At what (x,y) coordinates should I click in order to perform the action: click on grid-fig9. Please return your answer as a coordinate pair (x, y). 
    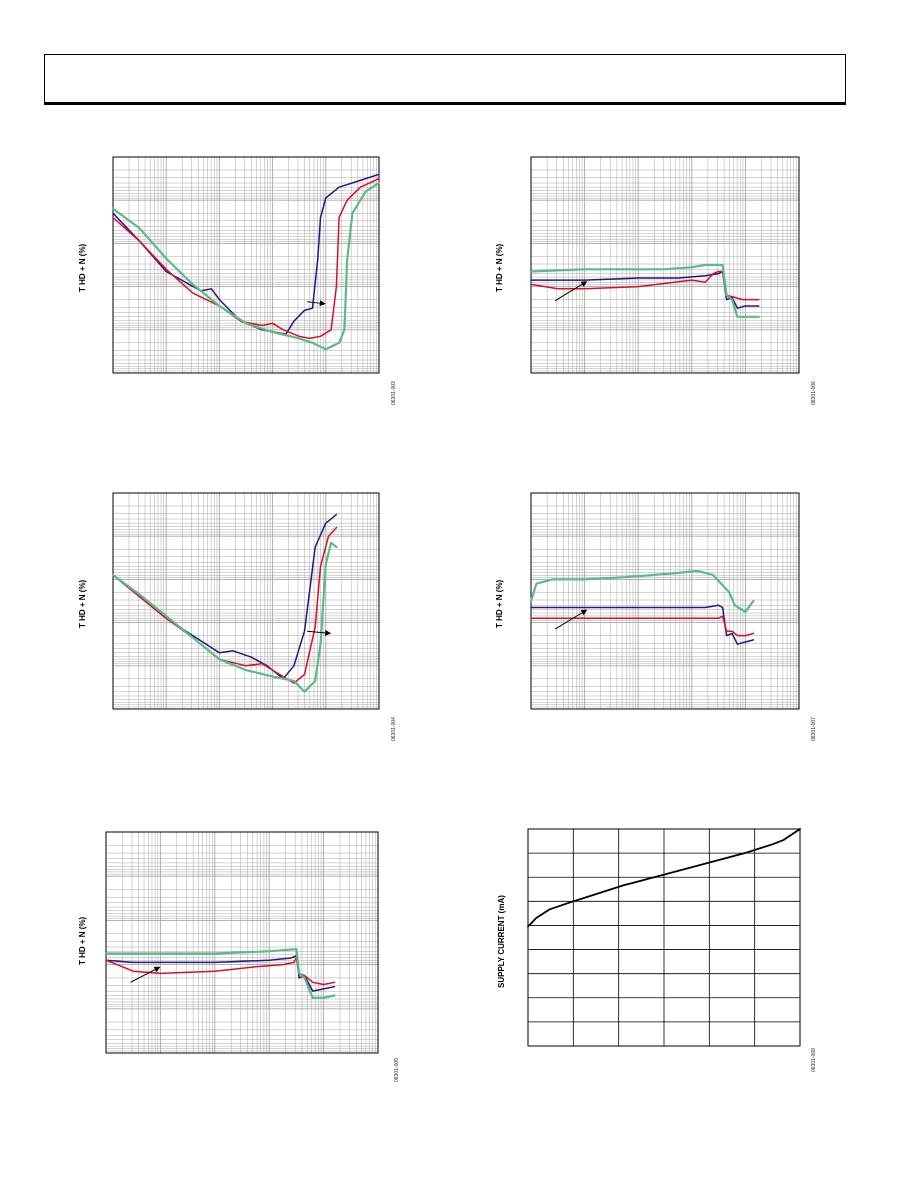
    Looking at the image, I should click on (665, 601).